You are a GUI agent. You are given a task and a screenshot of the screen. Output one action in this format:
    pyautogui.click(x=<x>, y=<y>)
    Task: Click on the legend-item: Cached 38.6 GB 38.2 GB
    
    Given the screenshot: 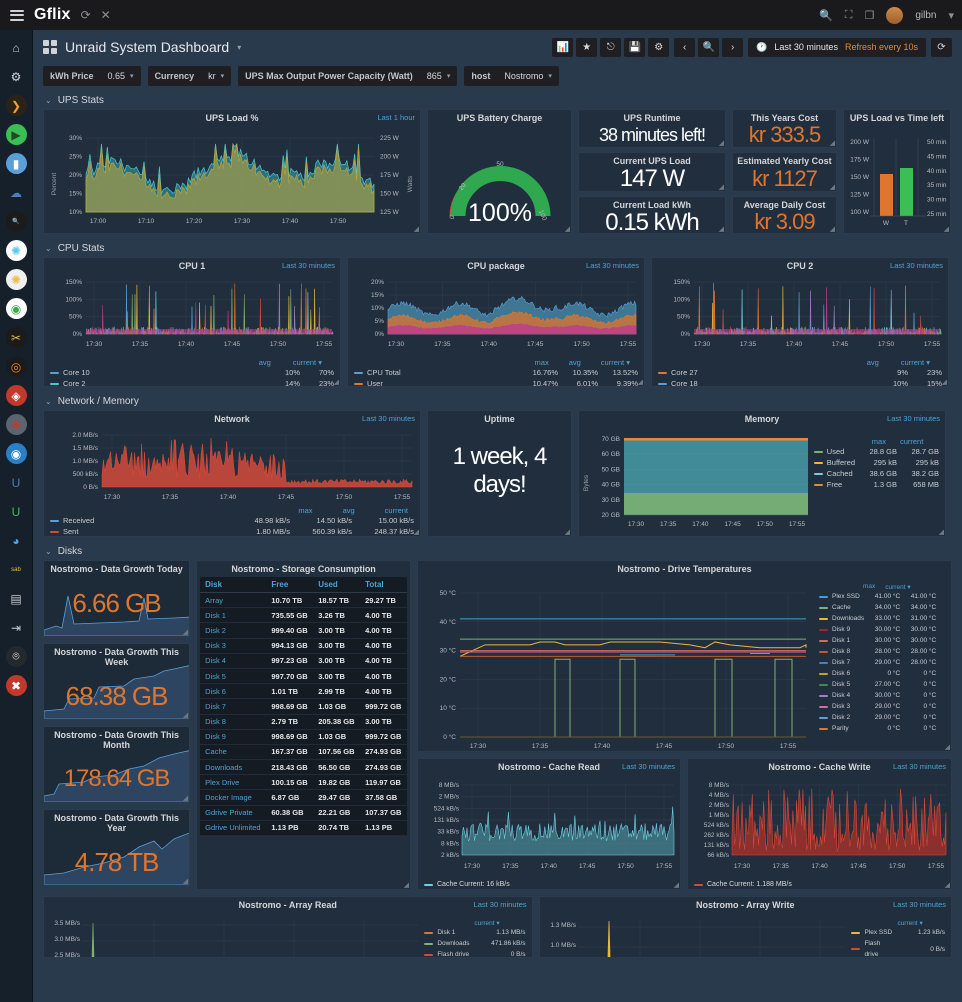 What is the action you would take?
    pyautogui.click(x=876, y=473)
    